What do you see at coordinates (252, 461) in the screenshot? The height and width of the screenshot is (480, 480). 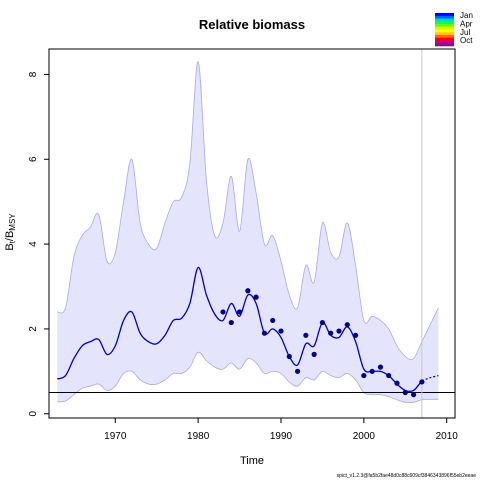 I see `x-axis-title: Time` at bounding box center [252, 461].